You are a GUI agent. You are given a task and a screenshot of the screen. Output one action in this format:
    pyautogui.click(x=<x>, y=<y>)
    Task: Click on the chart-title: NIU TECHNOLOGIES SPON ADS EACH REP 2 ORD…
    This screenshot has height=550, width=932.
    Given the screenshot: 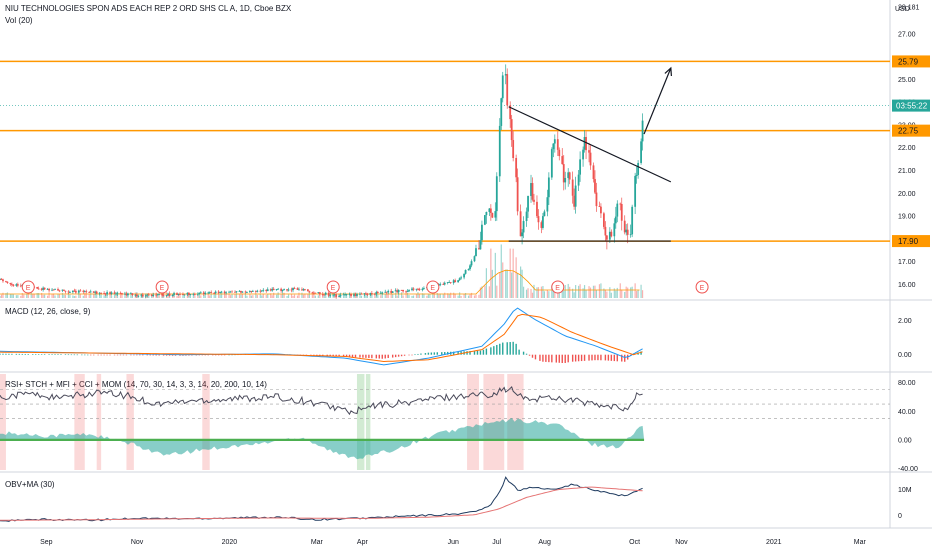 What is the action you would take?
    pyautogui.click(x=148, y=8)
    